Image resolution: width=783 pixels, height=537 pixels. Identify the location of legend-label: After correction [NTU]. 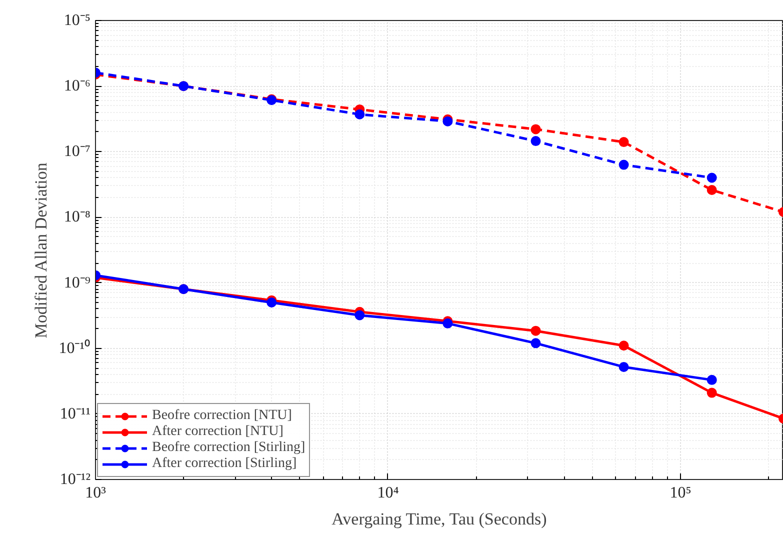
(218, 432).